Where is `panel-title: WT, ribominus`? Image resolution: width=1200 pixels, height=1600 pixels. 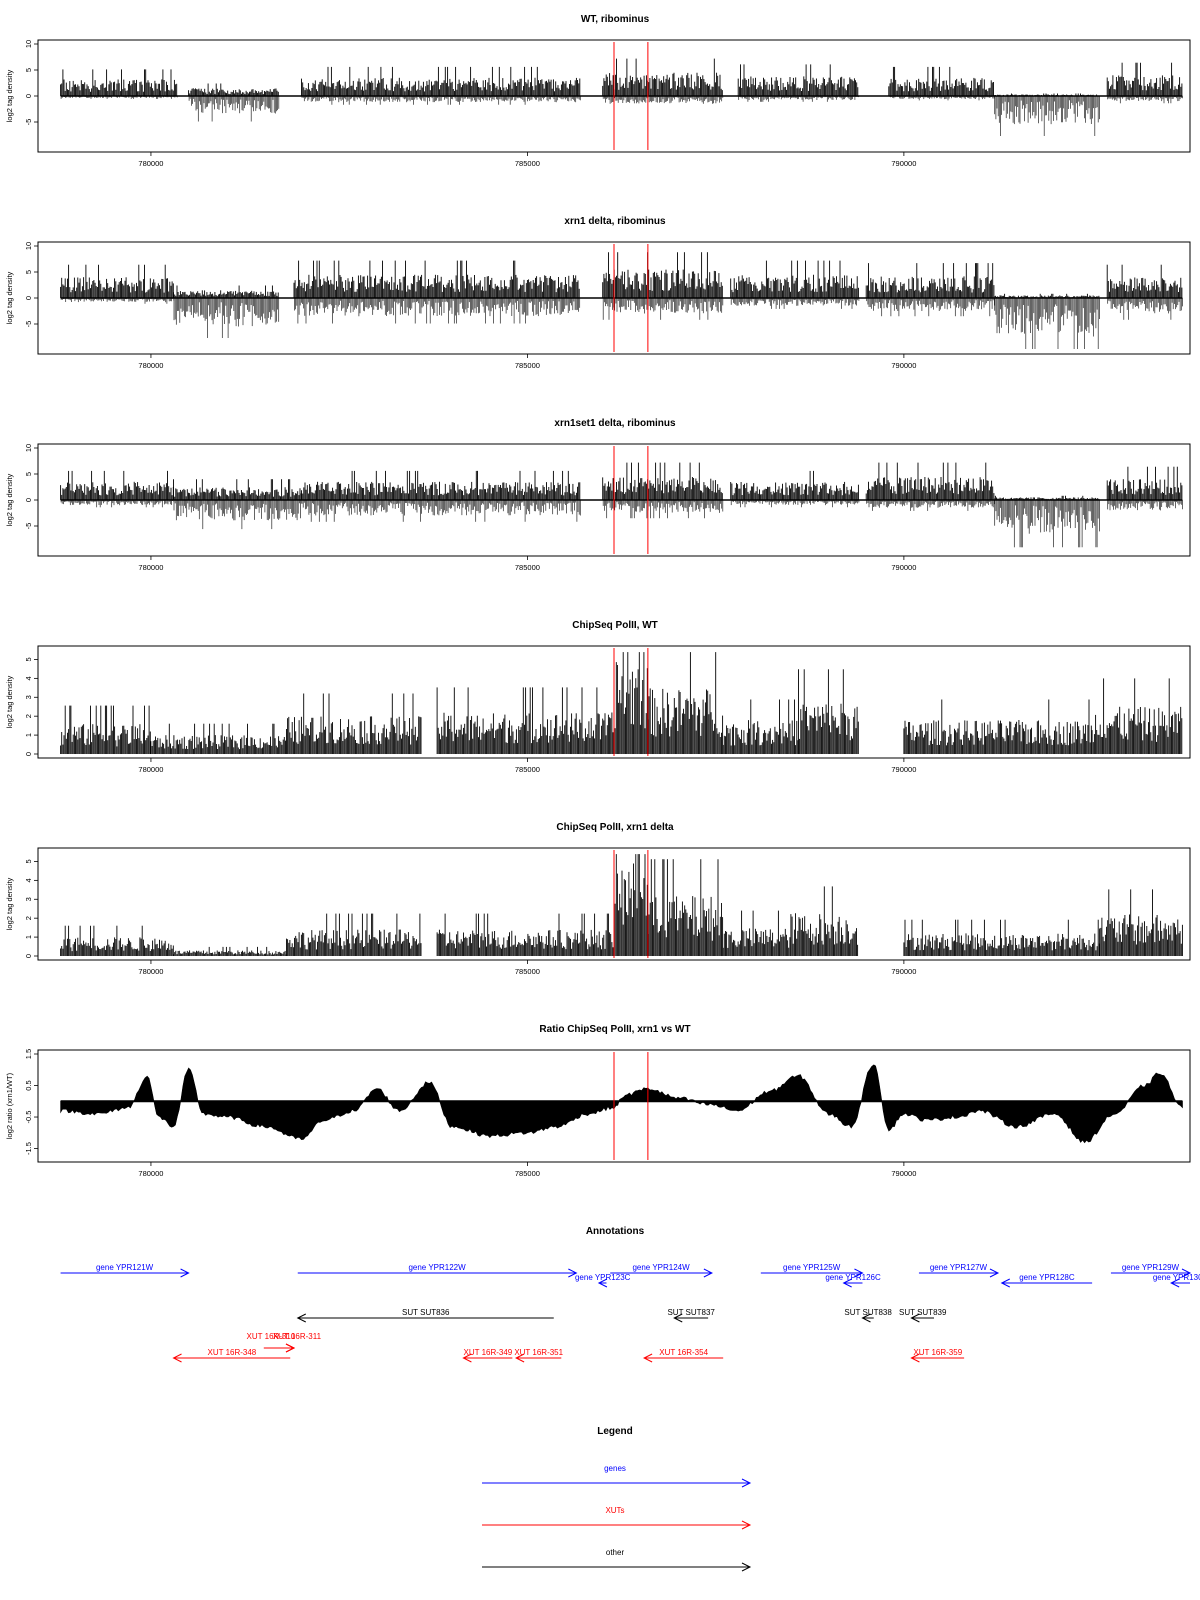 panel-title: WT, ribominus is located at coordinates (615, 19).